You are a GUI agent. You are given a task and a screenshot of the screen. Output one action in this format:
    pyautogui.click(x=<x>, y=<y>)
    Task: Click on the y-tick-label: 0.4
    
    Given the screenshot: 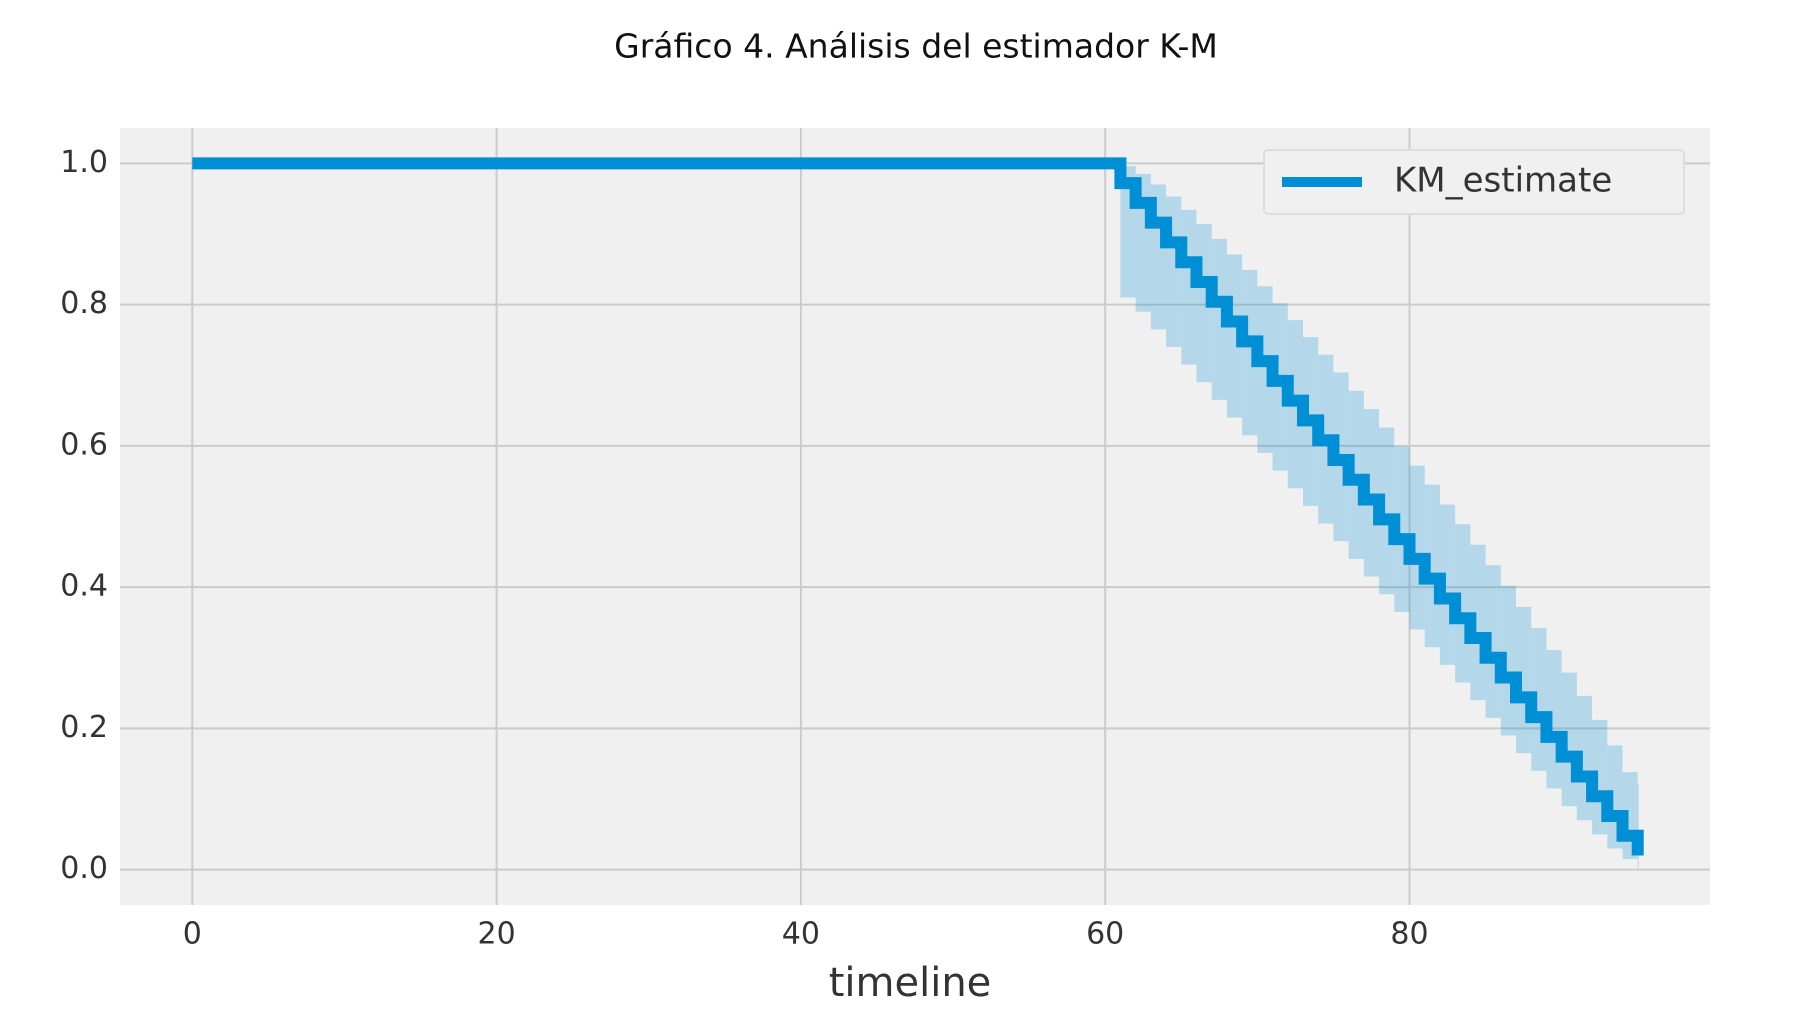 What is the action you would take?
    pyautogui.click(x=84, y=586)
    